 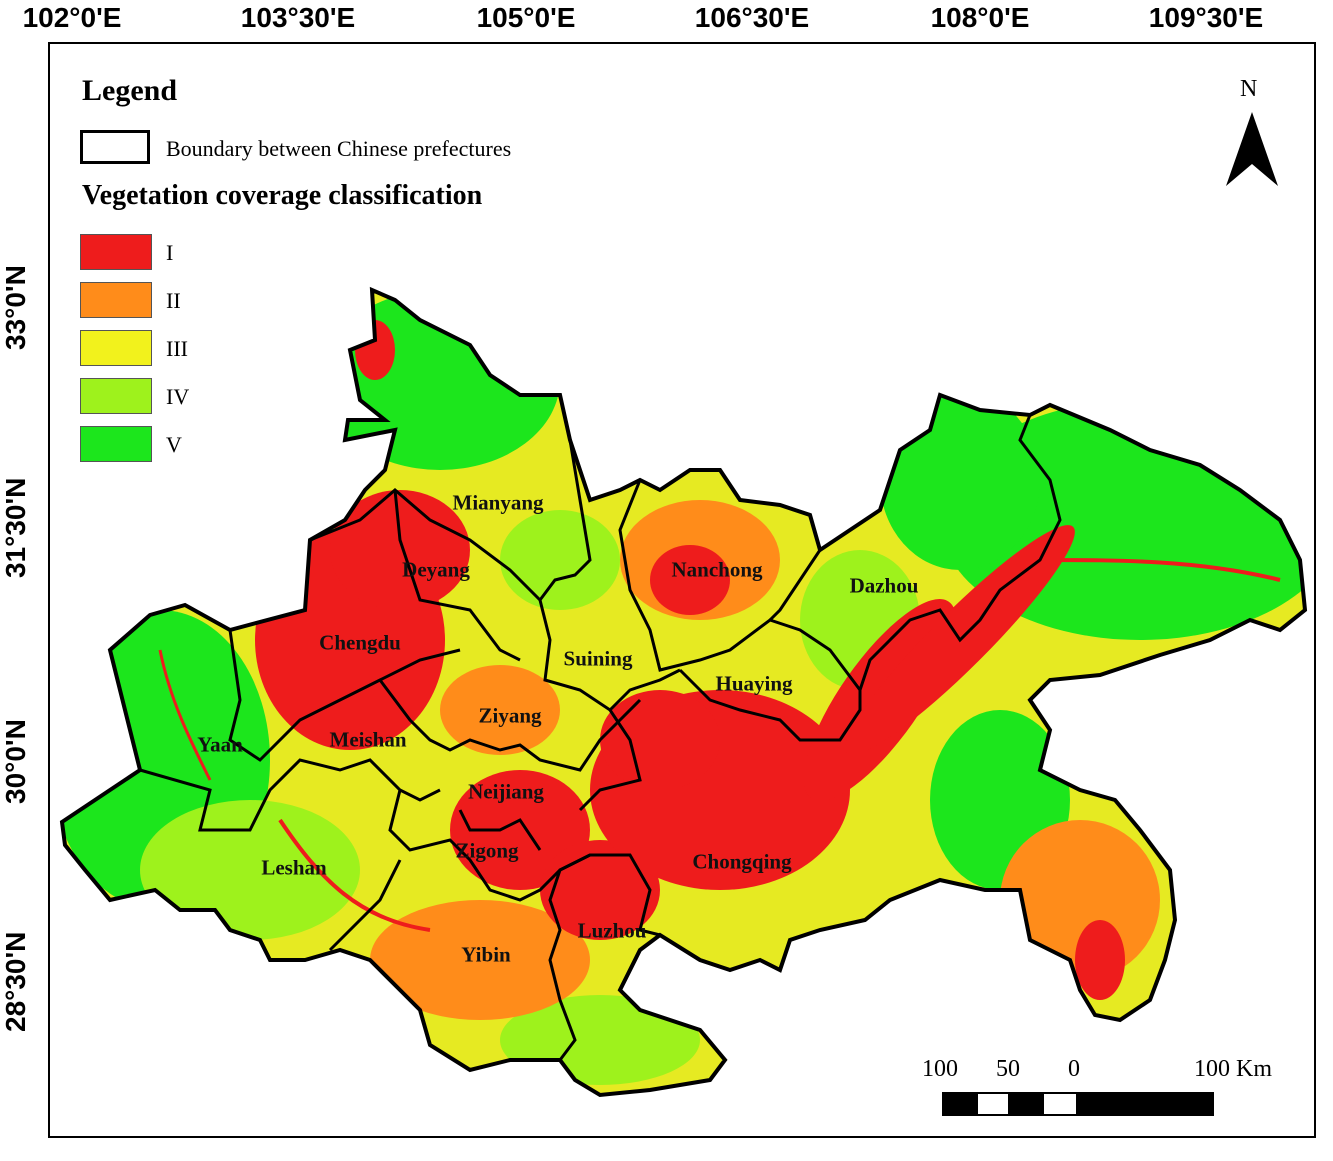 I want to click on scale-label-50: 50, so click(x=1008, y=1069).